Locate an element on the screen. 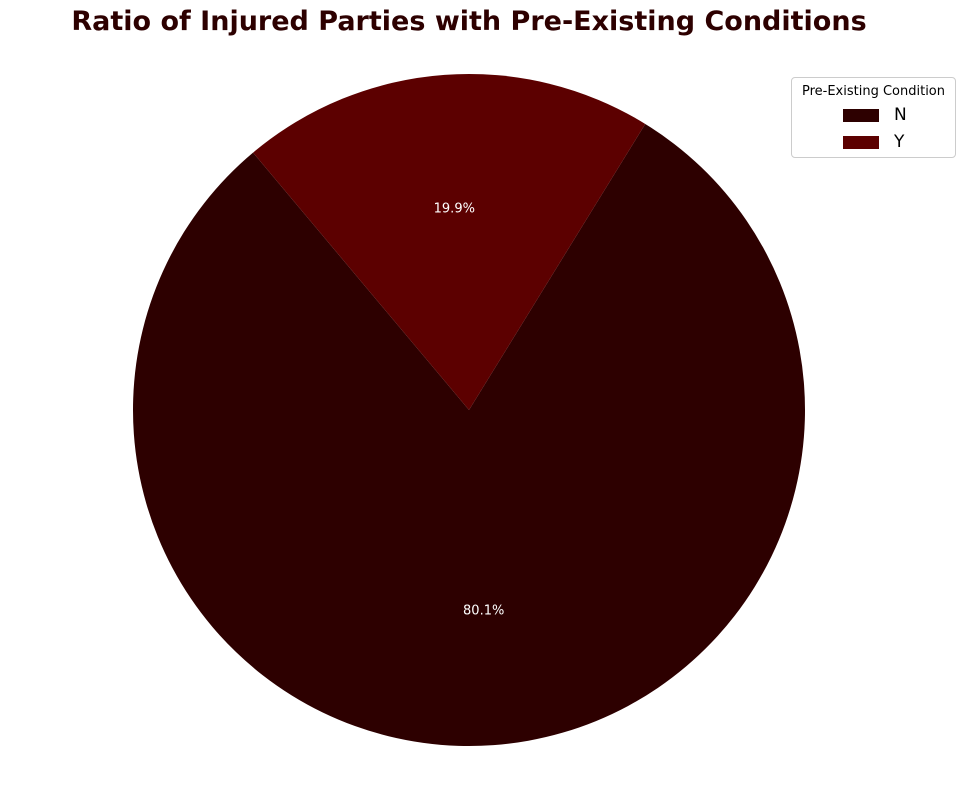  legend-swatch-y is located at coordinates (861, 142).